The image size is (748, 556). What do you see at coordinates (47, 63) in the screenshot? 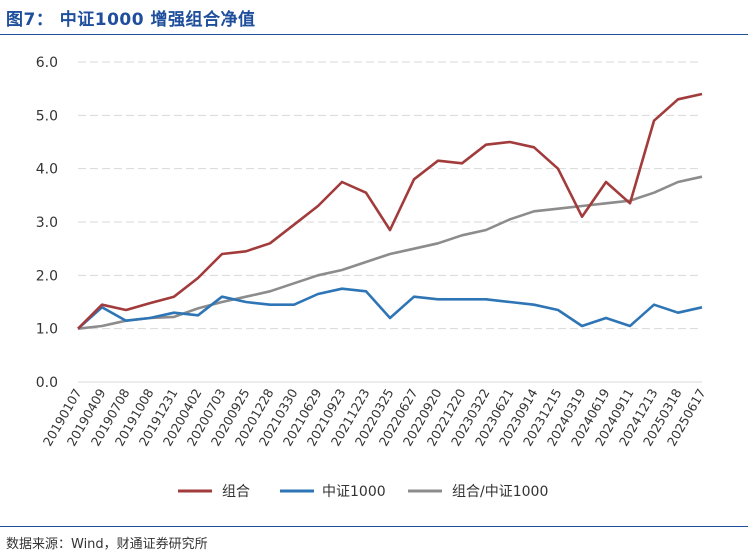
I see `y-tick-label: 6.0` at bounding box center [47, 63].